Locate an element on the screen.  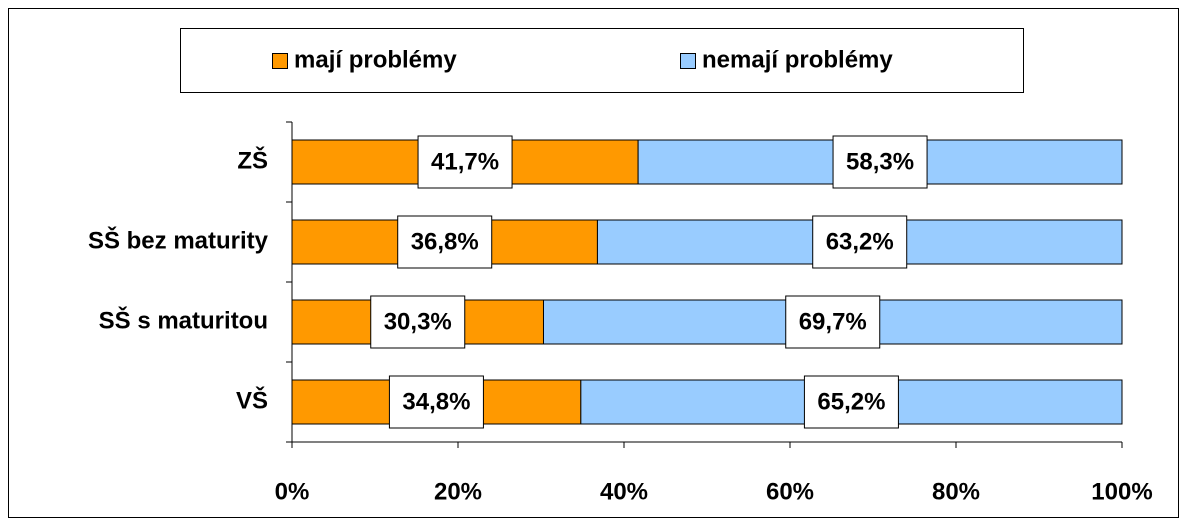
data-label: 34,8% is located at coordinates (436, 401).